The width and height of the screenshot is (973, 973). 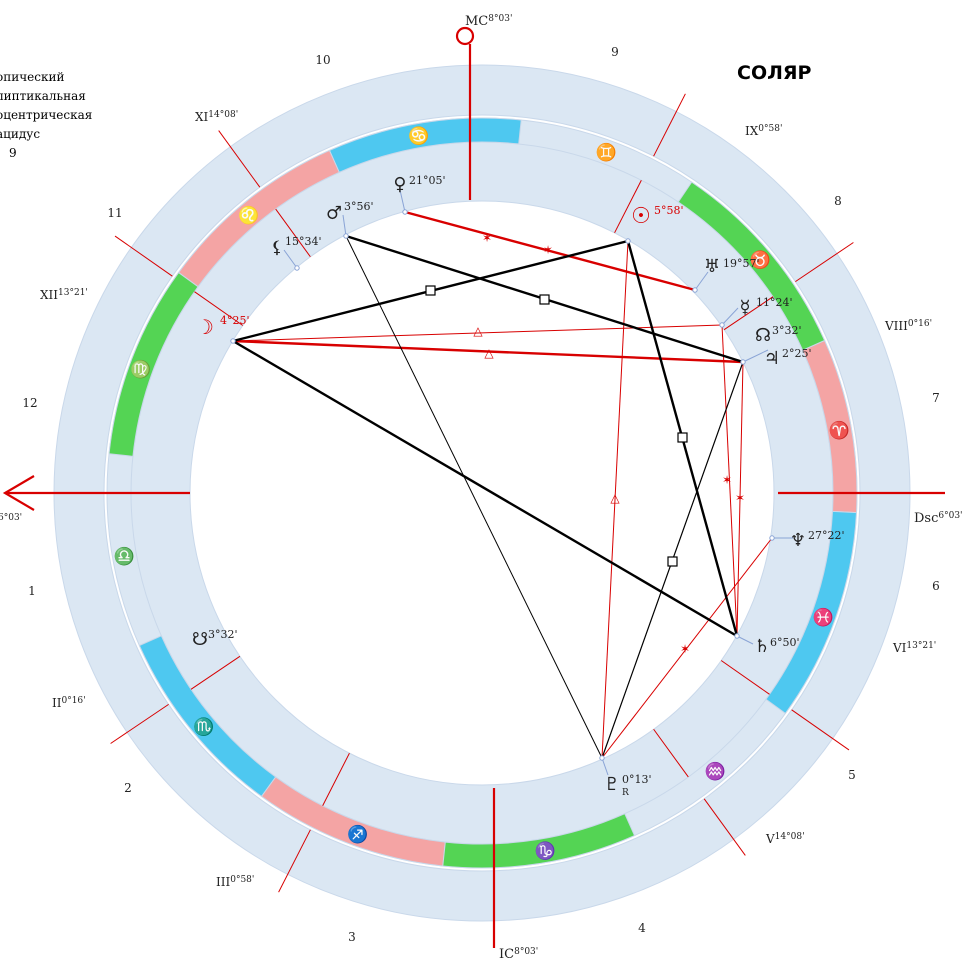 What do you see at coordinates (32, 77) in the screenshot?
I see `info-line: опический` at bounding box center [32, 77].